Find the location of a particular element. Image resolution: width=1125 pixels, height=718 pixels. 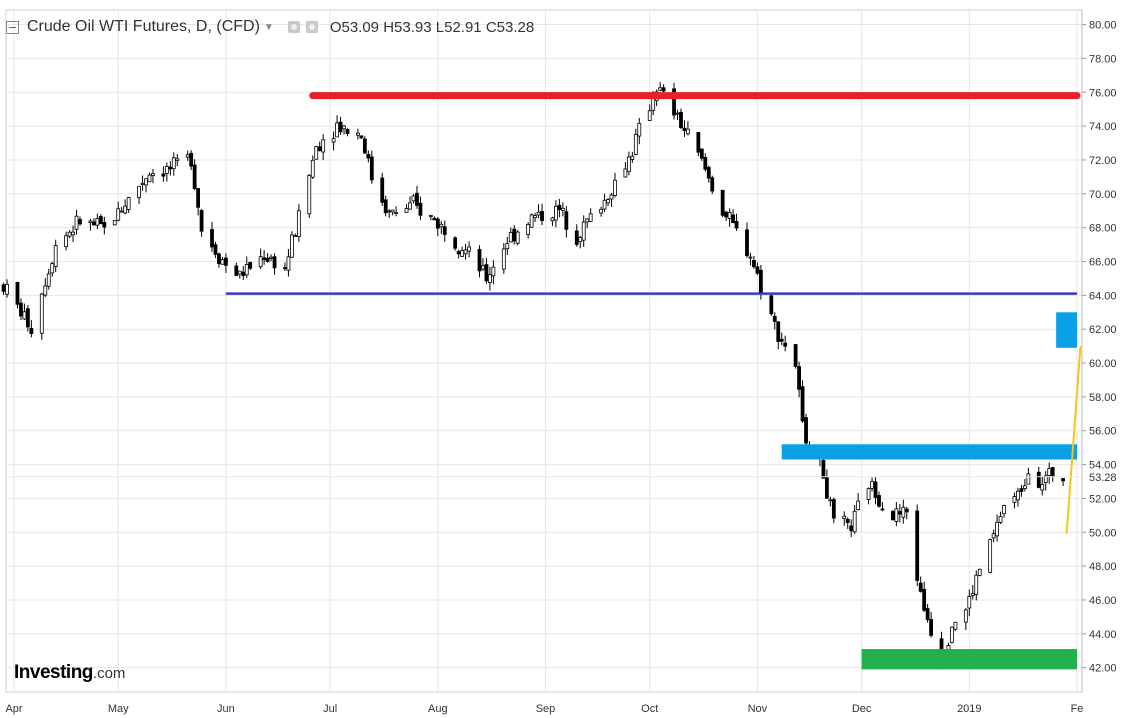

low-value: 52.91 is located at coordinates (463, 27).